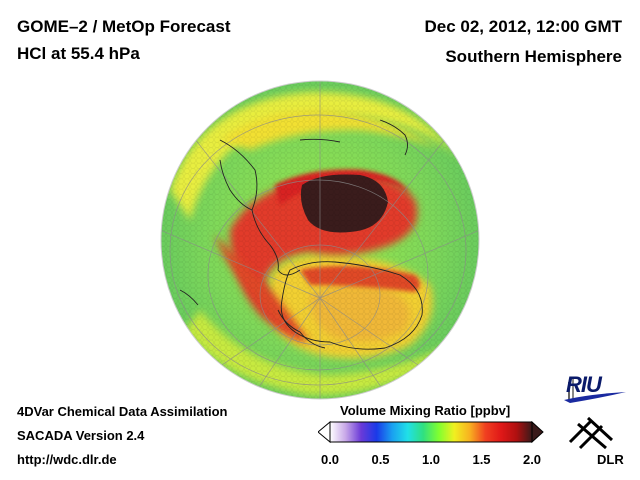 This screenshot has width=640, height=480. I want to click on footer-assimilation: 4DVar Chemical Data Assimilation, so click(122, 411).